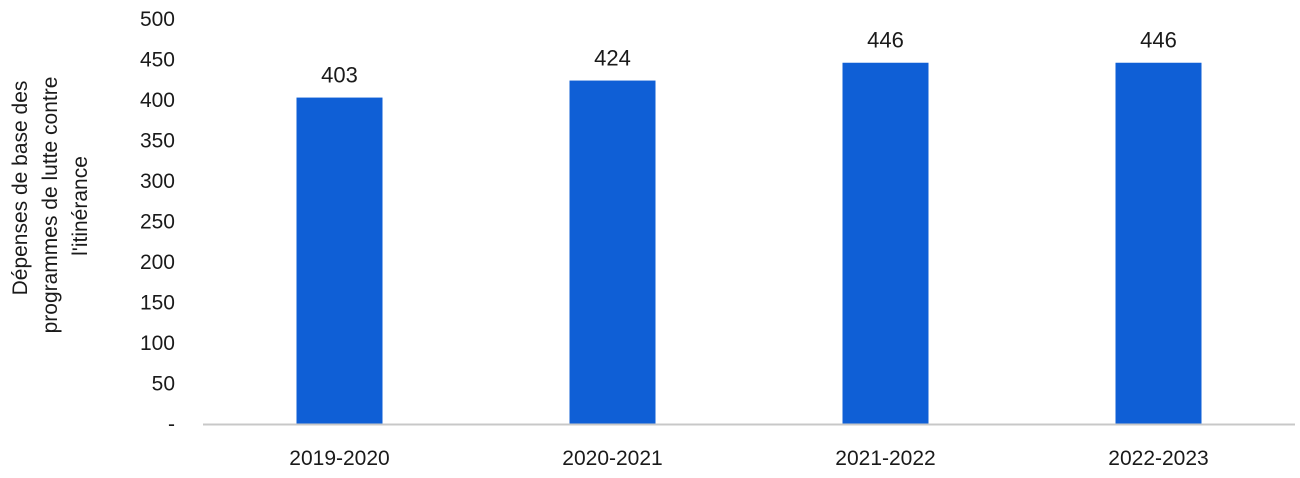  I want to click on y-tick-label: 400, so click(157, 100).